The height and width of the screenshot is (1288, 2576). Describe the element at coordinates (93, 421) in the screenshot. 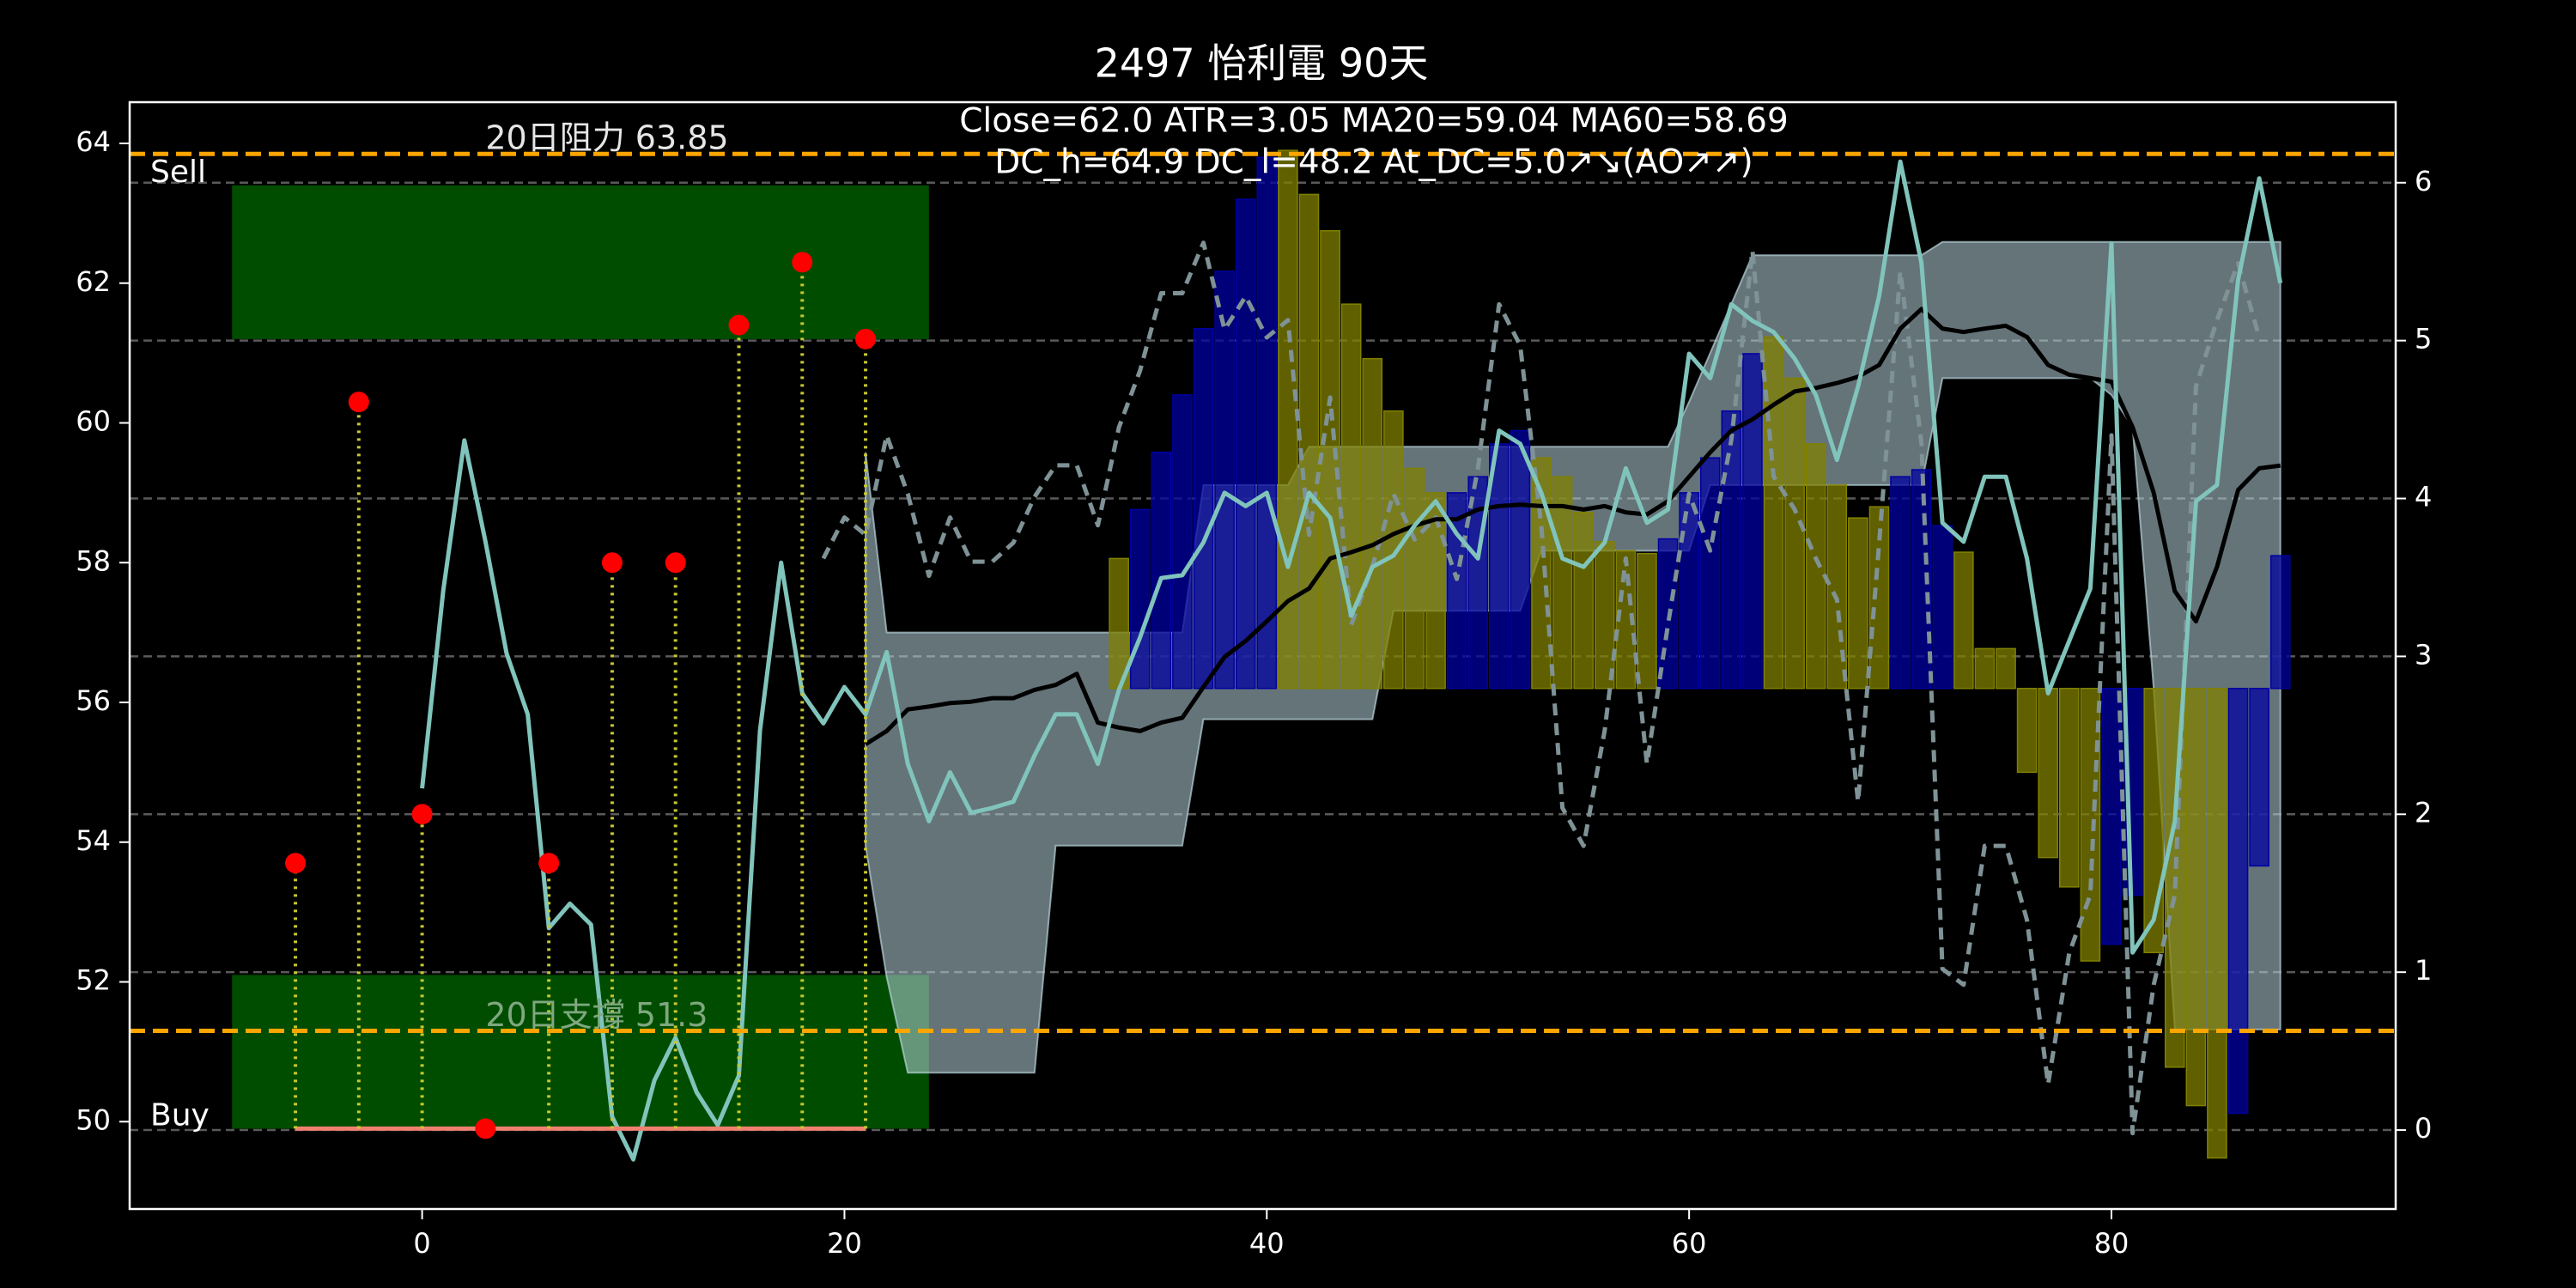

I see `y-tick-label: 60` at that location.